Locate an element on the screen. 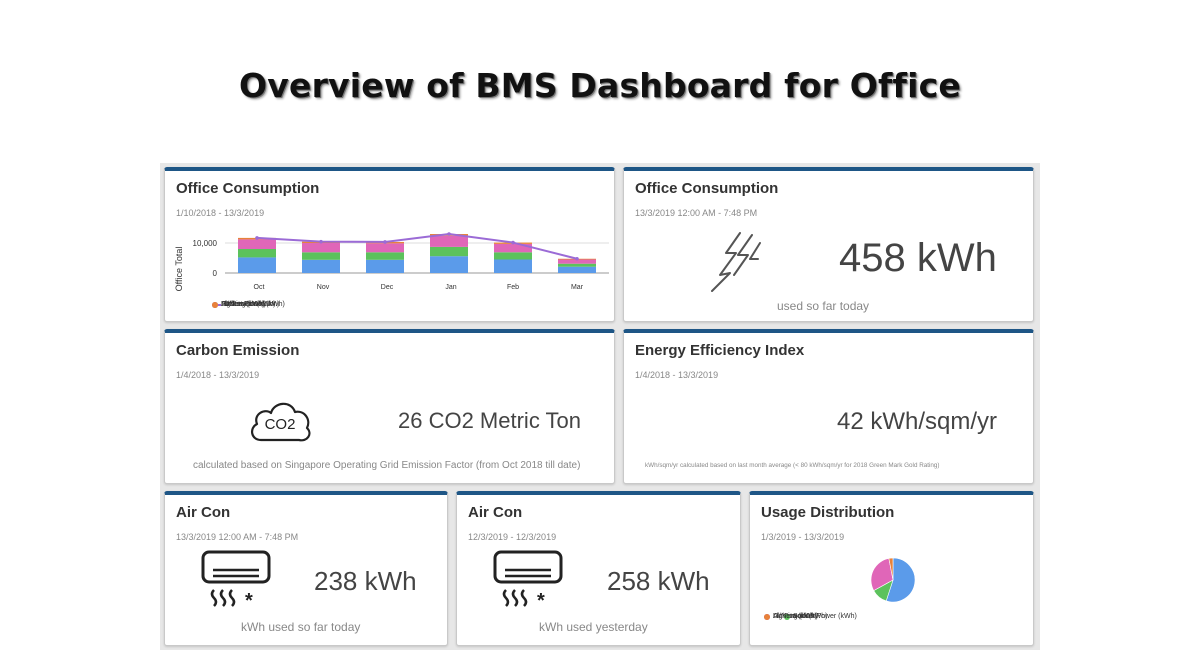 The height and width of the screenshot is (650, 1200). carbon-emission-value: 26 CO2 Metric Ton is located at coordinates (490, 420).